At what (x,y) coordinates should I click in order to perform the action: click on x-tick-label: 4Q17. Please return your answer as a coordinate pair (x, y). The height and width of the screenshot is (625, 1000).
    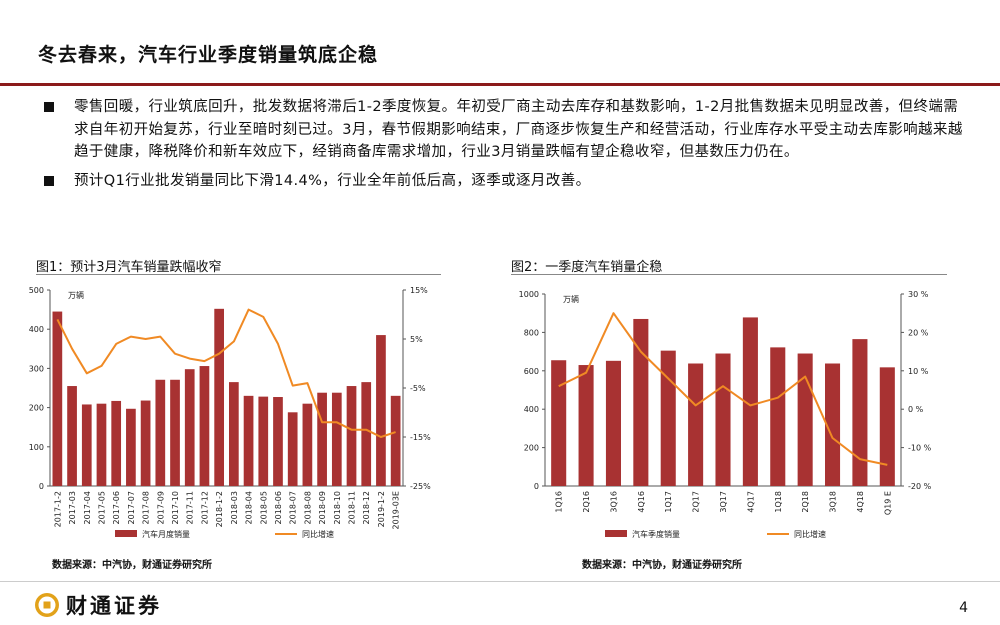
    Looking at the image, I should click on (750, 502).